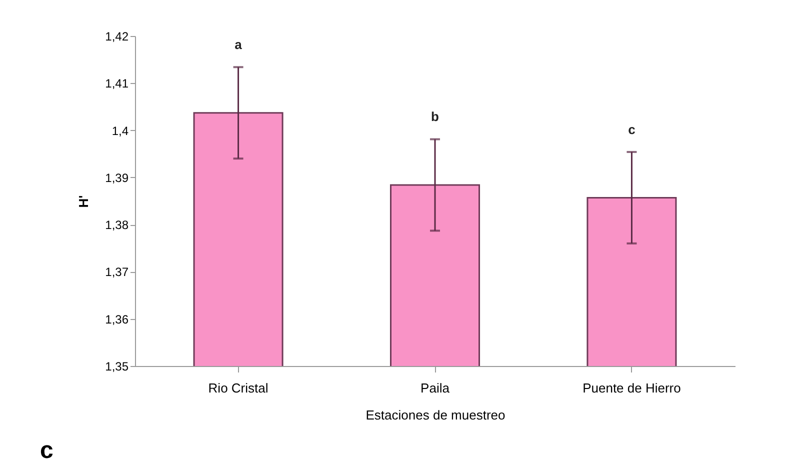  Describe the element at coordinates (117, 367) in the screenshot. I see `y-tick-label: 1,35` at that location.